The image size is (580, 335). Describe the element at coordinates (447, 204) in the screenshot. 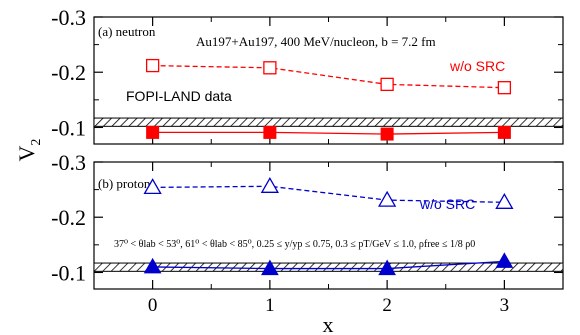

I see `panel-b-legend-wo-src: w/o SRC` at that location.